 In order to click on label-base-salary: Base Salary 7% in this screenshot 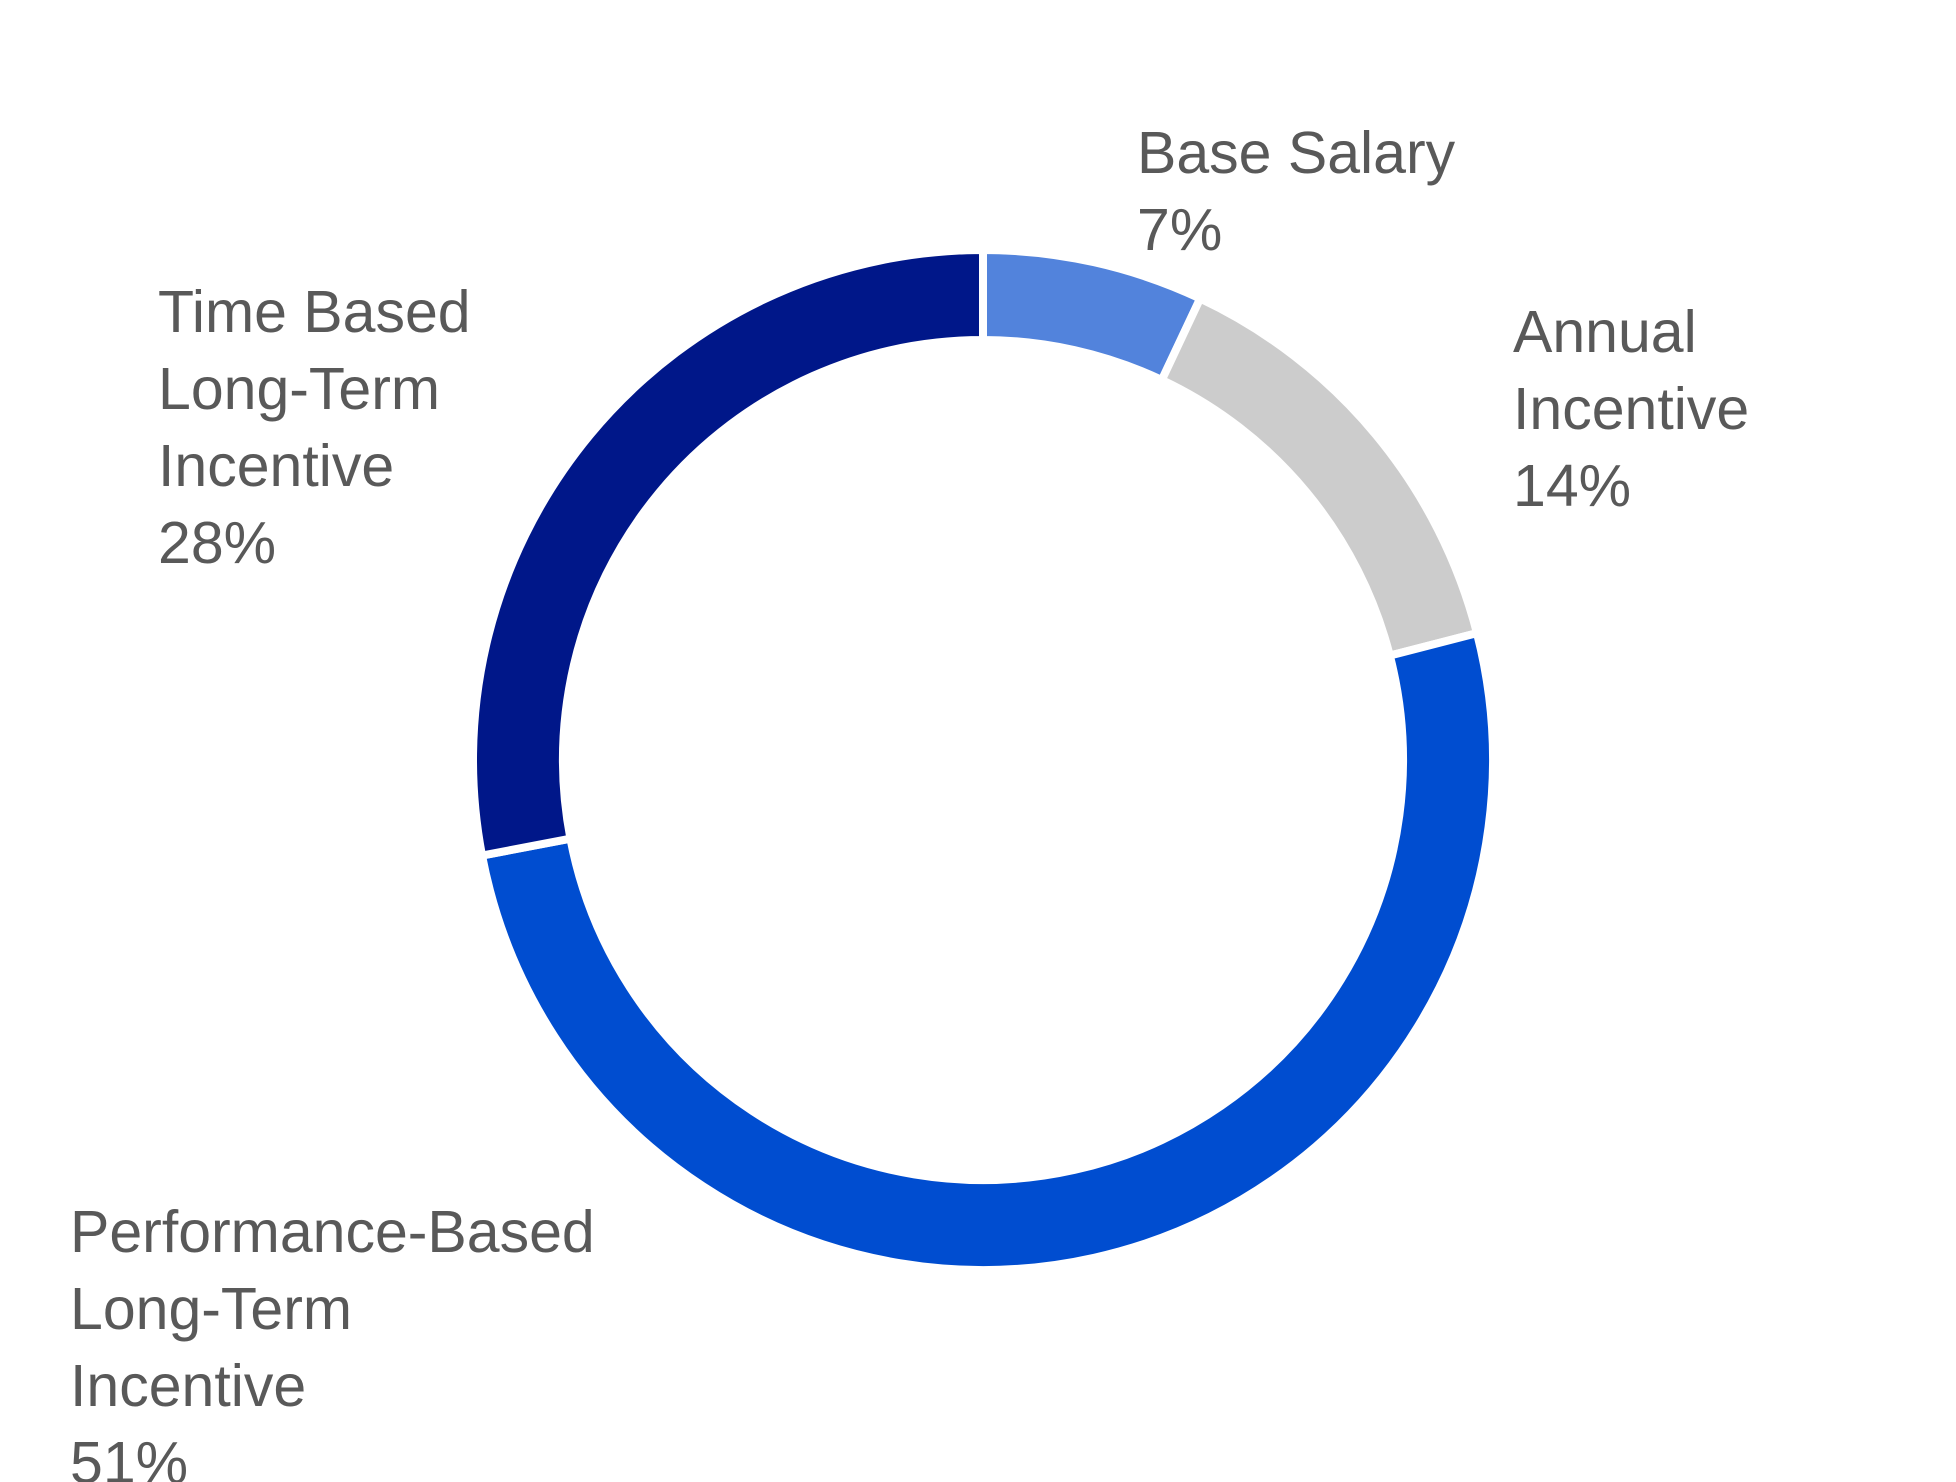, I will do `click(1296, 191)`.